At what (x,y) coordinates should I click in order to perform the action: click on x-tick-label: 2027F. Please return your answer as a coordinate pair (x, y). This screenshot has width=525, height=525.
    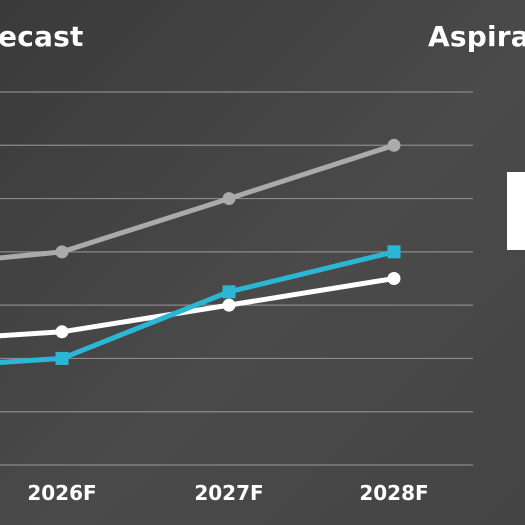
    Looking at the image, I should click on (228, 493).